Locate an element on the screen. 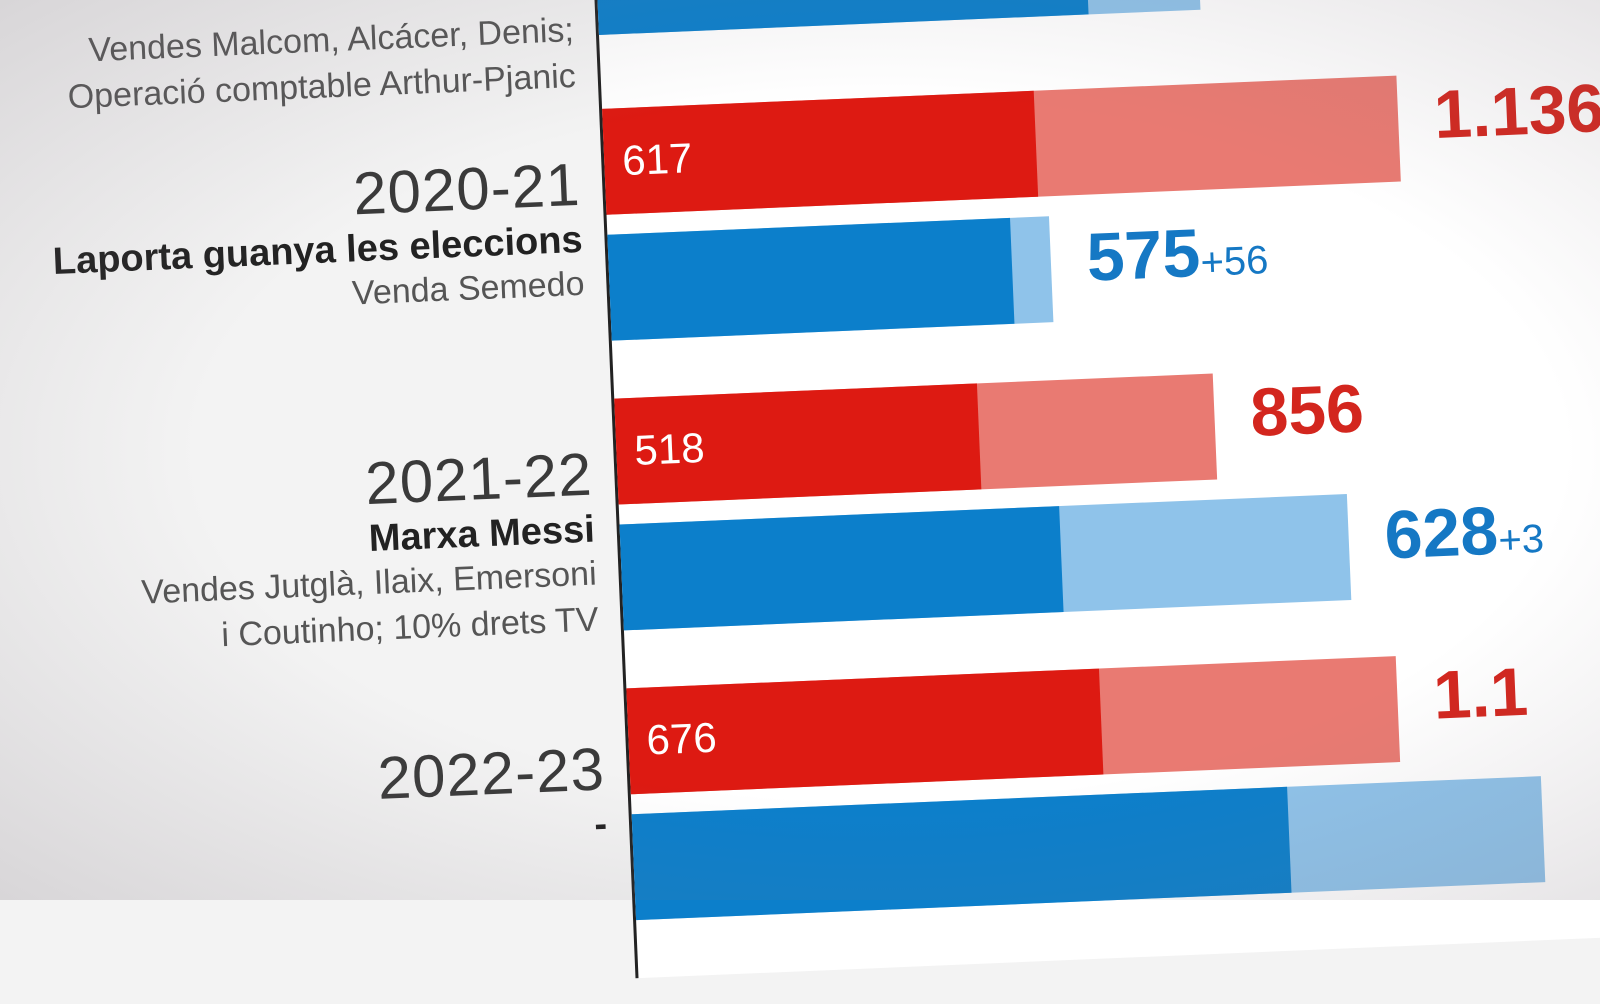 This screenshot has height=1004, width=1600. red-inner-value: 676 is located at coordinates (681, 738).